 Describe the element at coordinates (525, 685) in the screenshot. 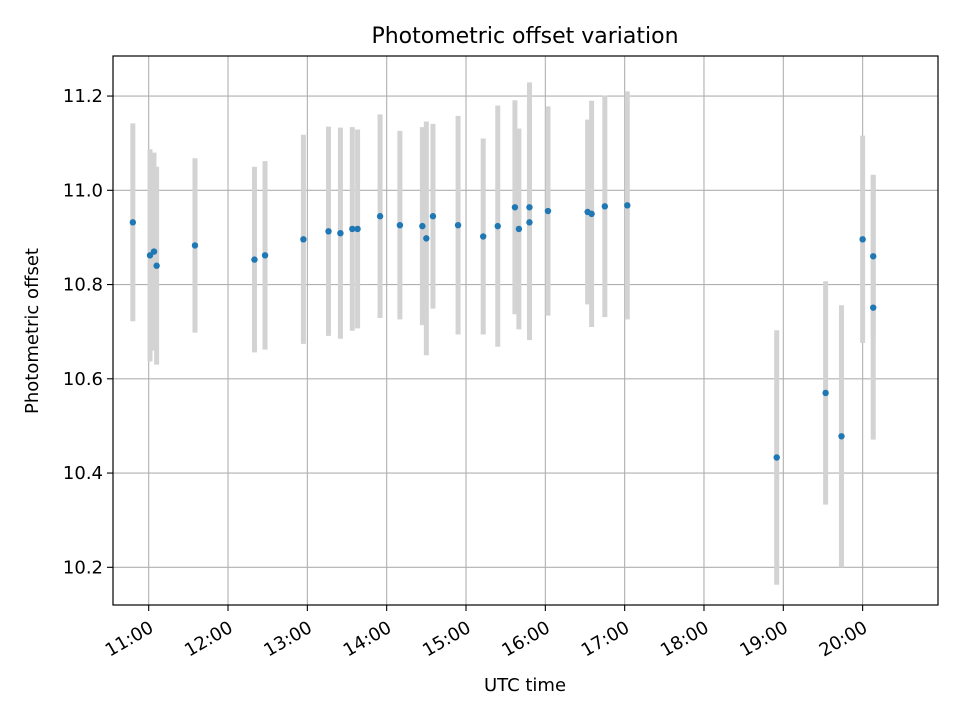

I see `x-axis-label: UTC time` at that location.